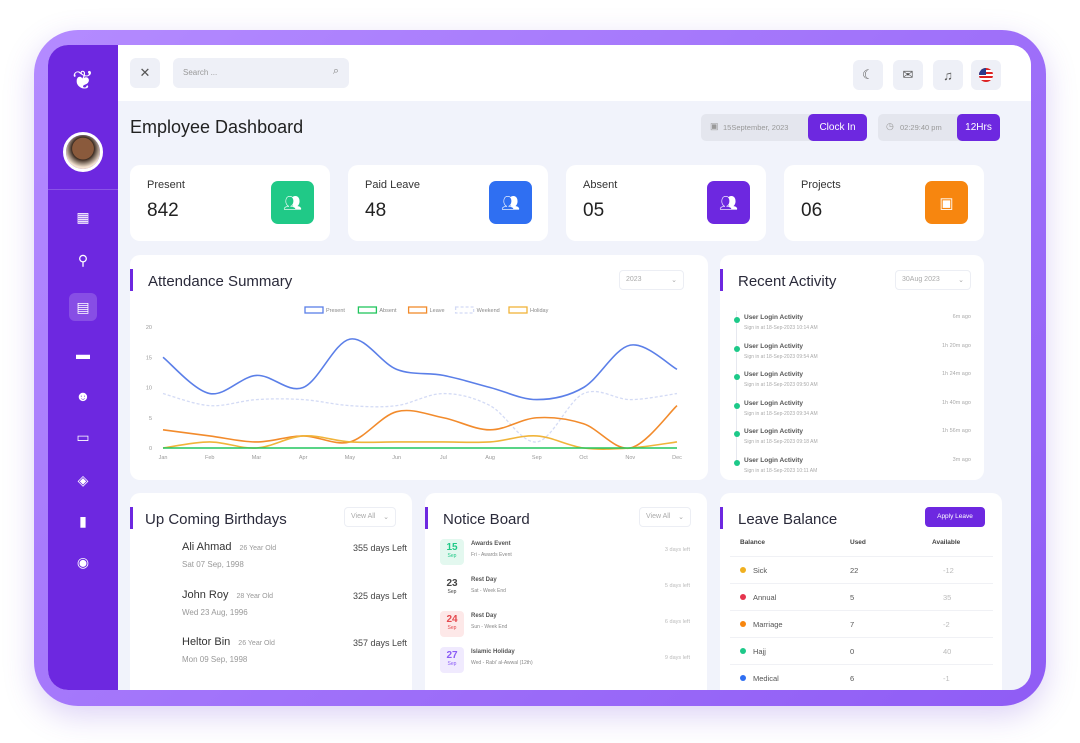 This screenshot has height=743, width=1080. What do you see at coordinates (220, 281) in the screenshot?
I see `card-title: Attendance Summary` at bounding box center [220, 281].